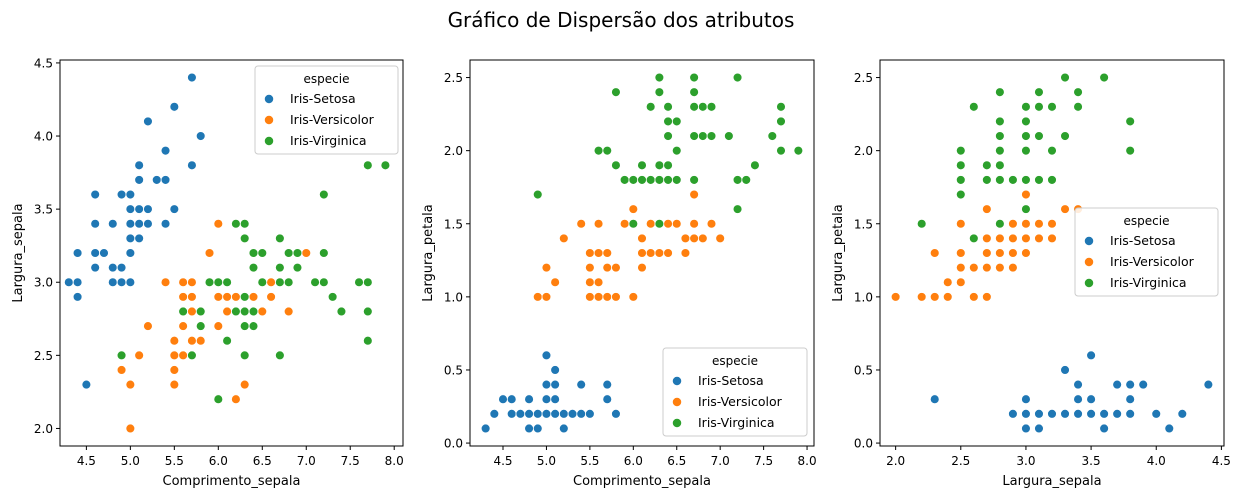 Image resolution: width=1242 pixels, height=498 pixels. What do you see at coordinates (838, 253) in the screenshot?
I see `y-axis-label: Largura_petala` at bounding box center [838, 253].